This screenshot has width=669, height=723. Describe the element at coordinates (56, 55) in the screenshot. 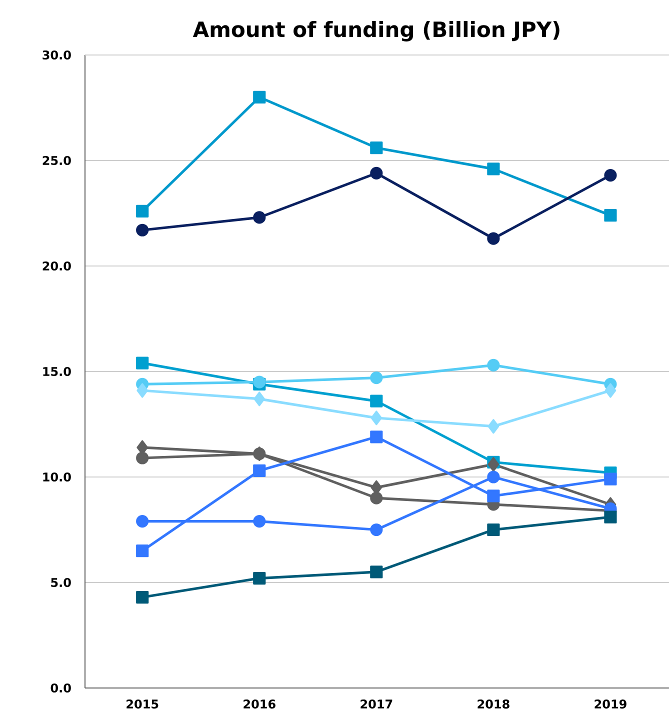

I see `y-tick-label: 30.0` at that location.